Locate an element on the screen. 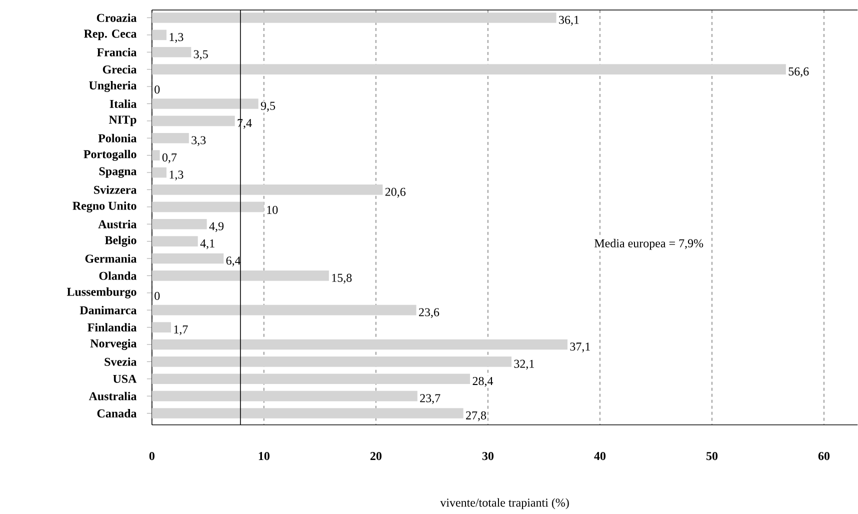  data-label: 36,1 is located at coordinates (569, 21).